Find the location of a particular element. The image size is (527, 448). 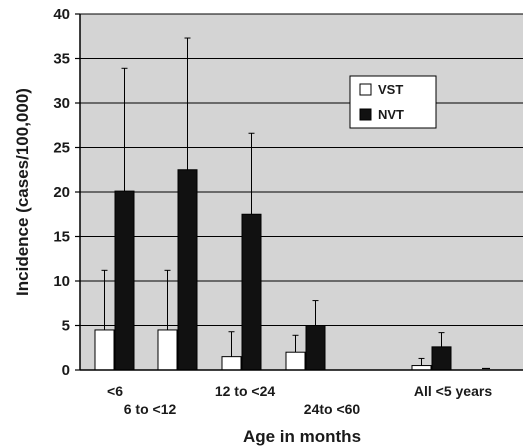

x-axis-title: Age in months is located at coordinates (302, 436).